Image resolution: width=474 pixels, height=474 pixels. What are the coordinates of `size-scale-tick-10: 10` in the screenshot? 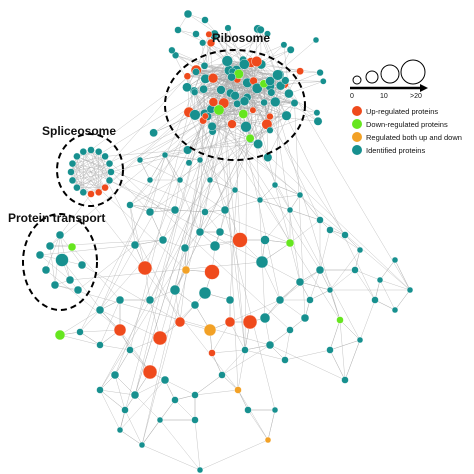 It's located at (384, 96).